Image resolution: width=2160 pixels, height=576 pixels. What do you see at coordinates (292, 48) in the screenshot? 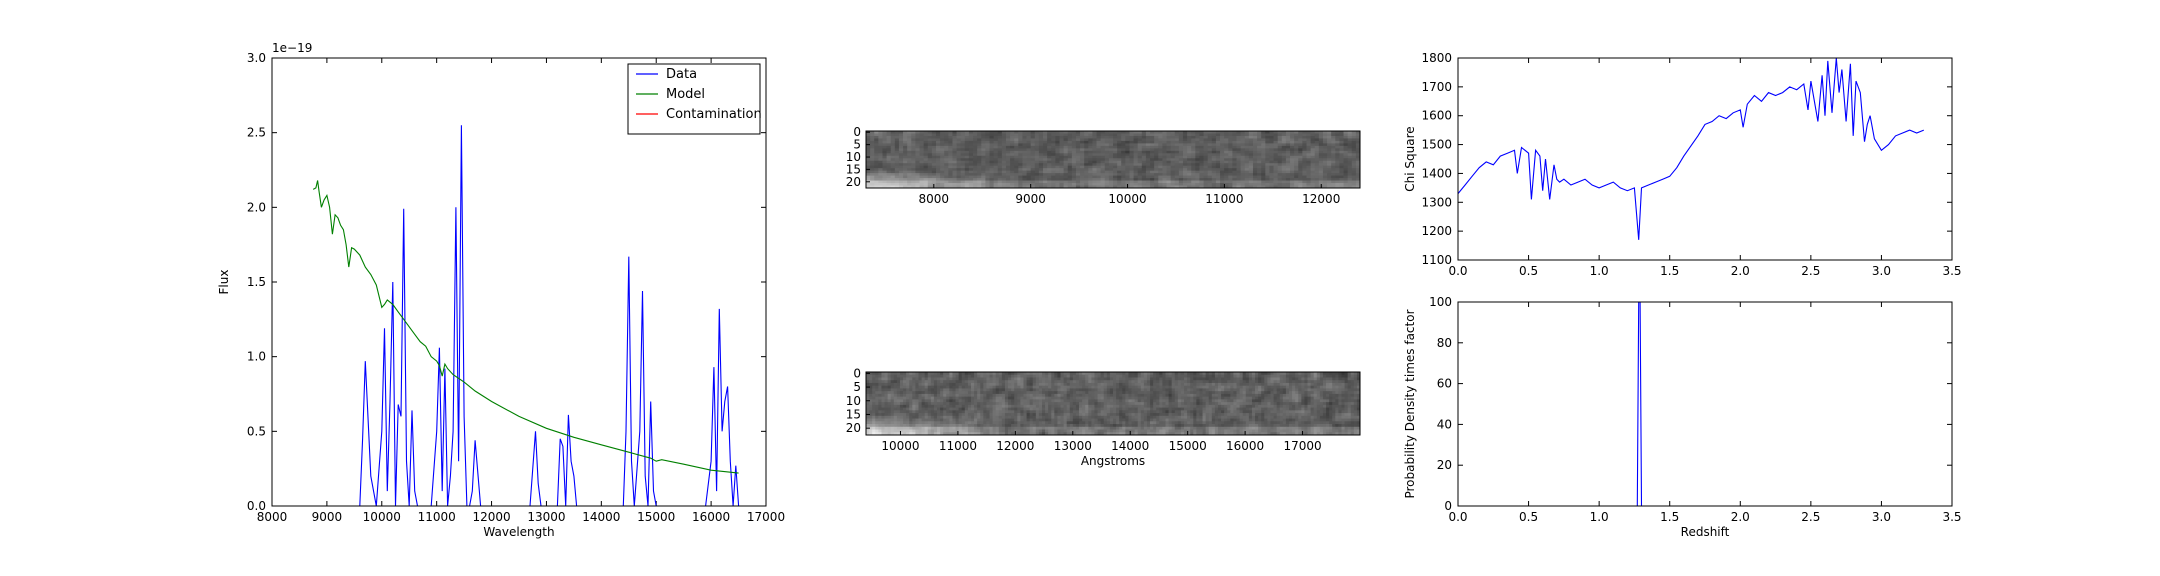
I see `y-offset-label: 1e−19` at bounding box center [292, 48].